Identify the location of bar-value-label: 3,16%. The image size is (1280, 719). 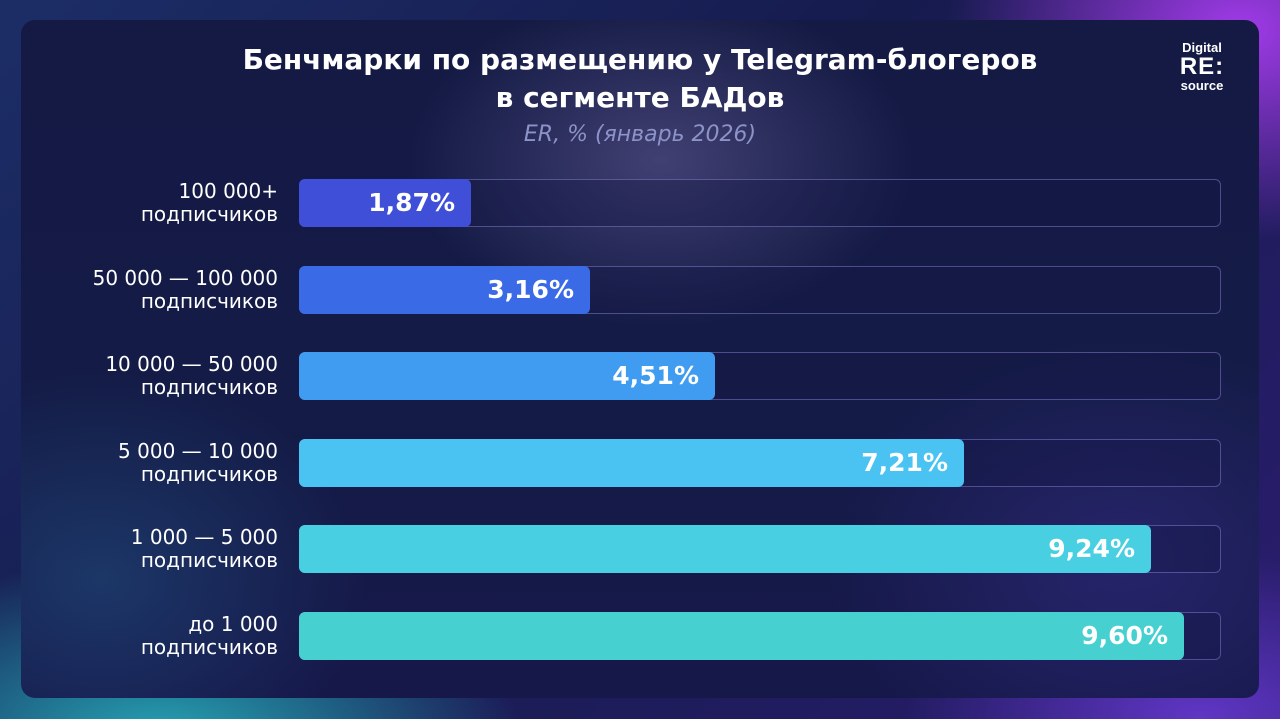
(530, 289).